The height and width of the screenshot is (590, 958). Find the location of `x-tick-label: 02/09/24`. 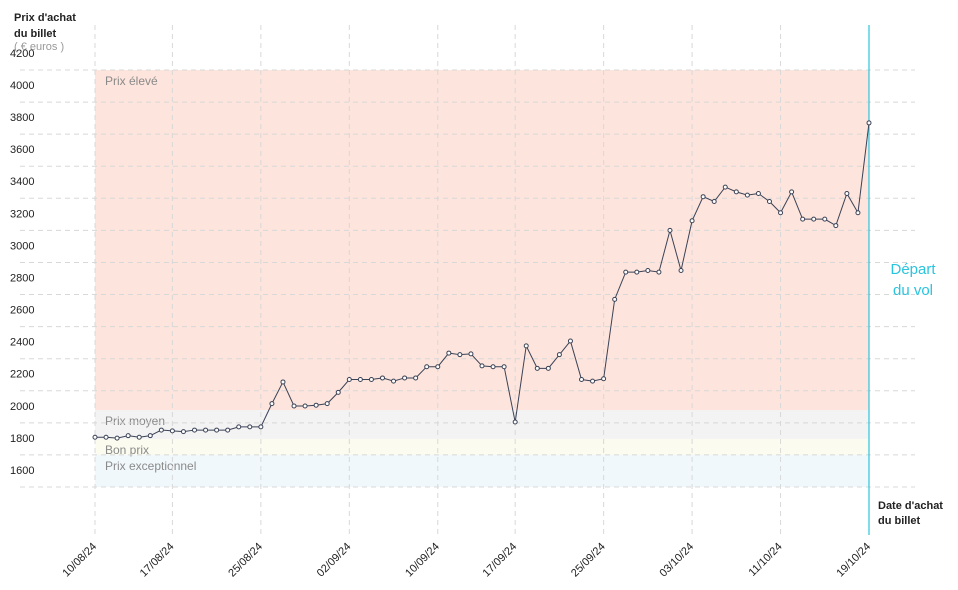

x-tick-label: 02/09/24 is located at coordinates (334, 560).